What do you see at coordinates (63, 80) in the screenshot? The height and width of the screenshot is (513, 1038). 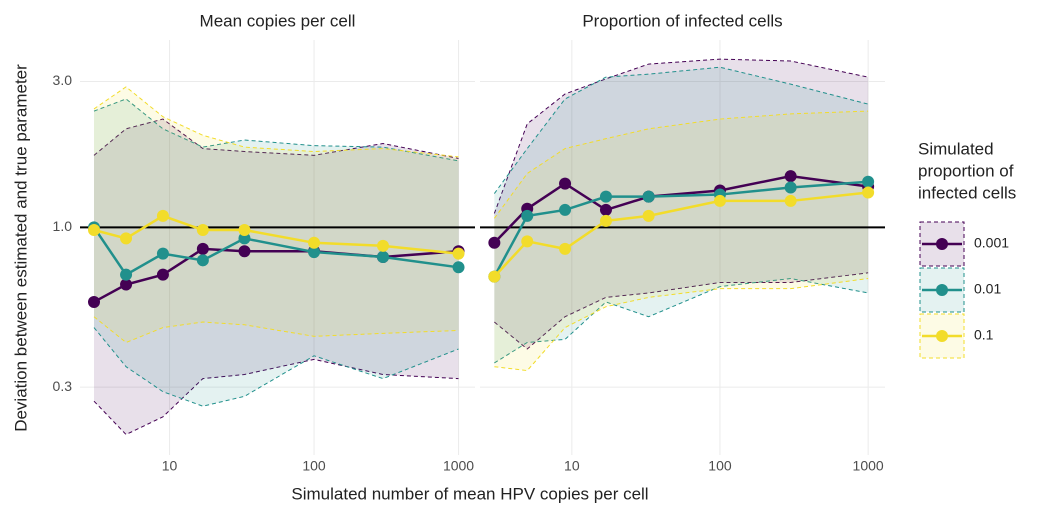 I see `y-tick-label: 3.0` at bounding box center [63, 80].